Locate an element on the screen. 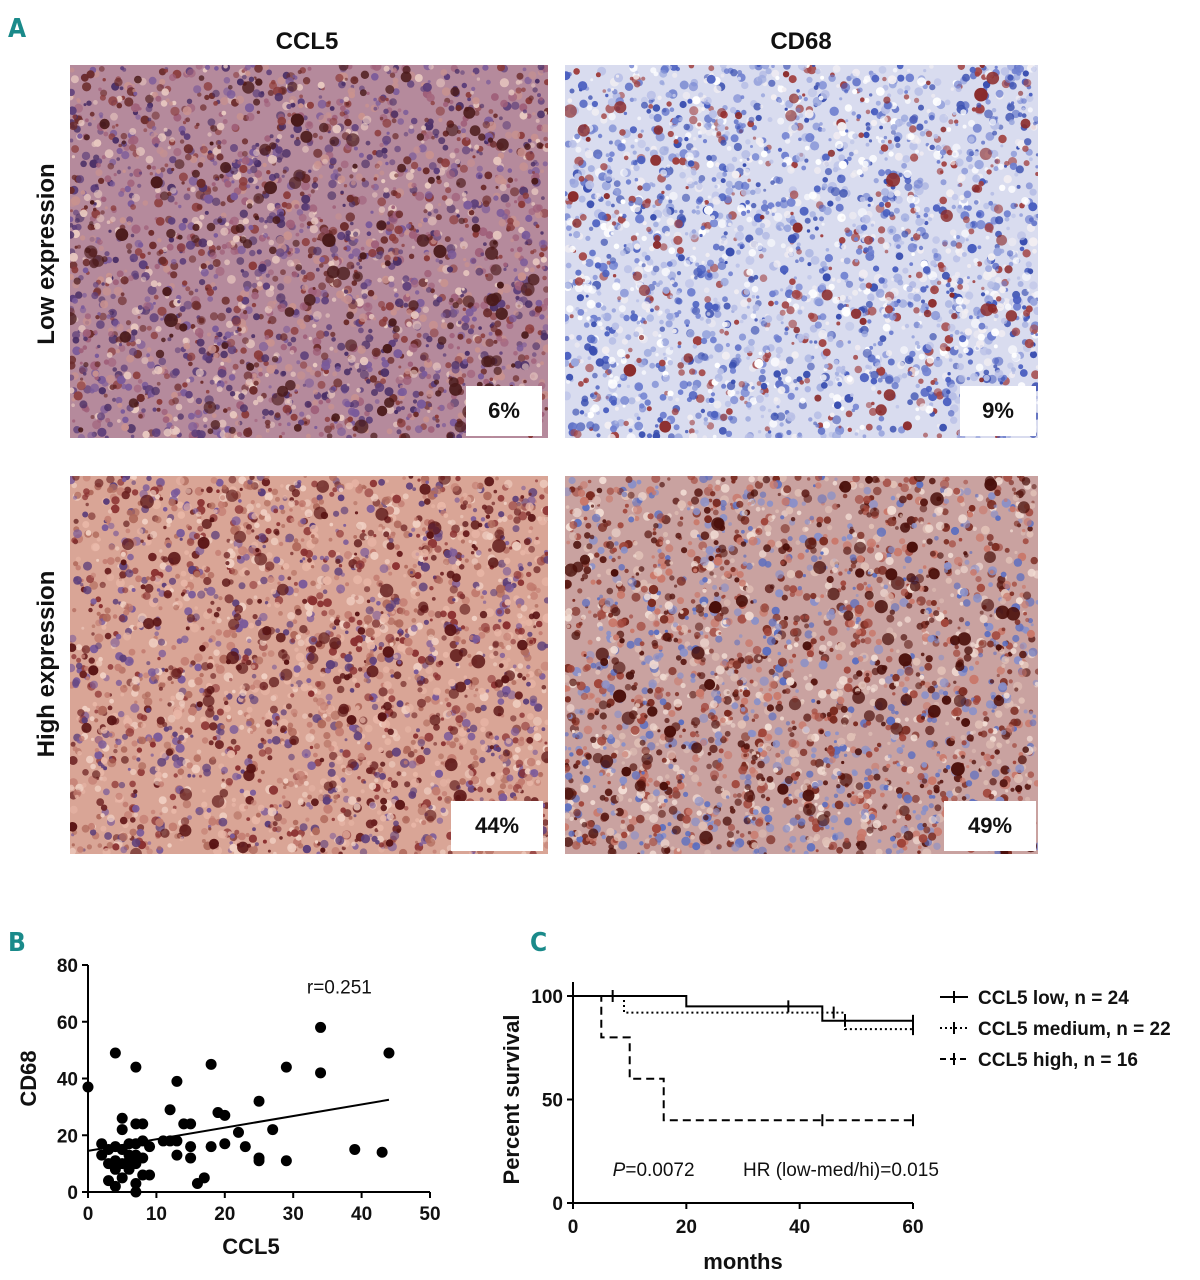  hazard-ratio-annotation: HR (low-med/hi)=0.015 is located at coordinates (841, 1170).